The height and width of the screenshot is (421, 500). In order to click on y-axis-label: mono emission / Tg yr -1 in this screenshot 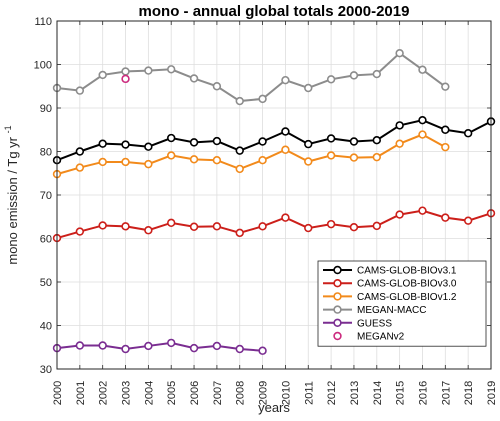, I will do `click(11, 194)`.